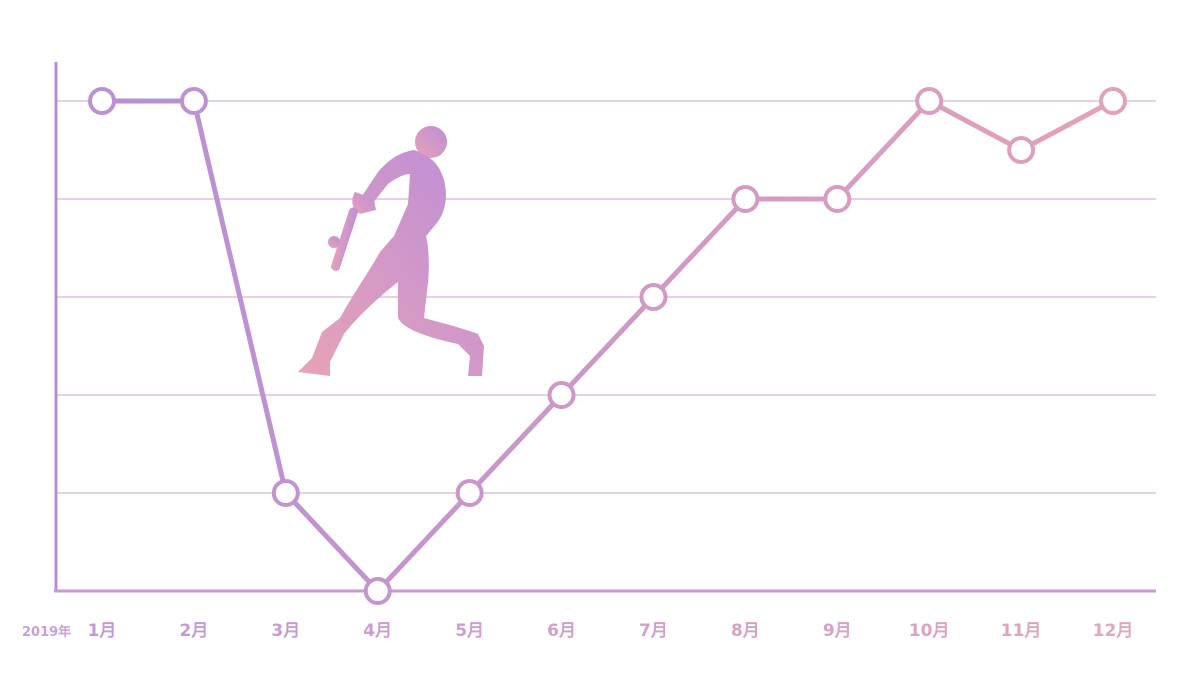 The height and width of the screenshot is (680, 1200). What do you see at coordinates (653, 631) in the screenshot?
I see `x-tick-label: 7月` at bounding box center [653, 631].